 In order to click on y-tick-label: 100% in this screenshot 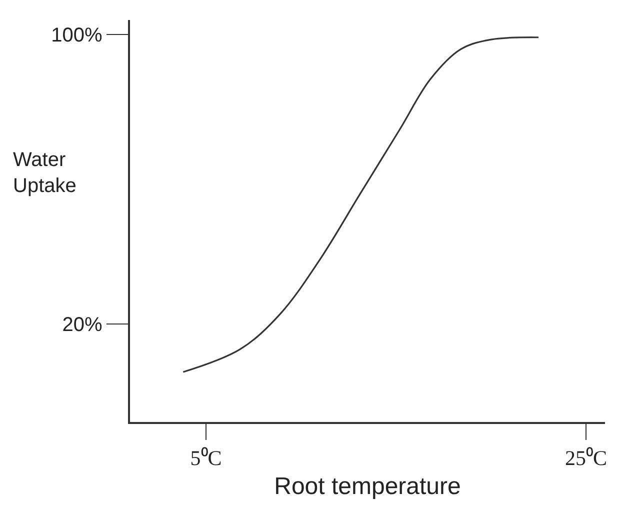, I will do `click(76, 35)`.